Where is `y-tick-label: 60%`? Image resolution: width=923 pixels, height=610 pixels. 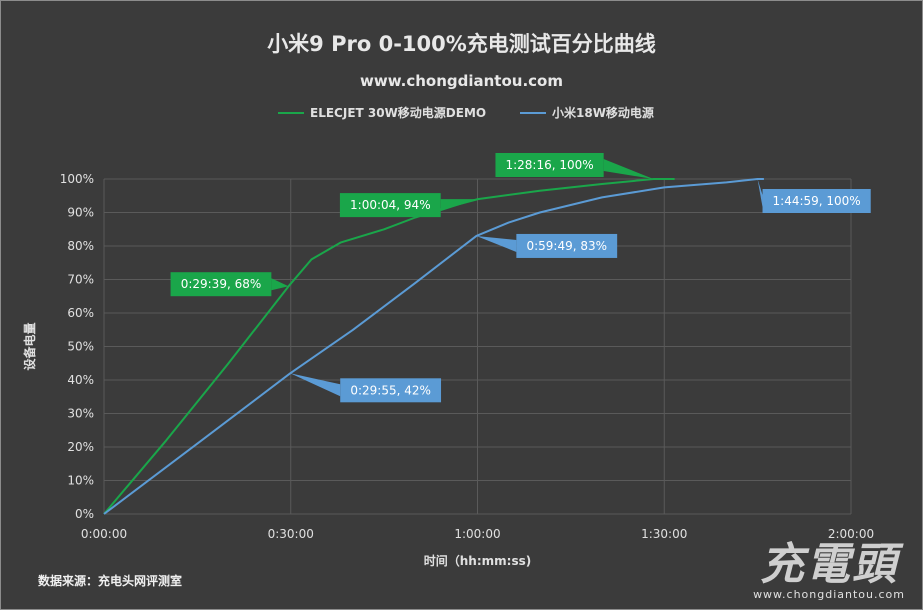 y-tick-label: 60% is located at coordinates (80, 313).